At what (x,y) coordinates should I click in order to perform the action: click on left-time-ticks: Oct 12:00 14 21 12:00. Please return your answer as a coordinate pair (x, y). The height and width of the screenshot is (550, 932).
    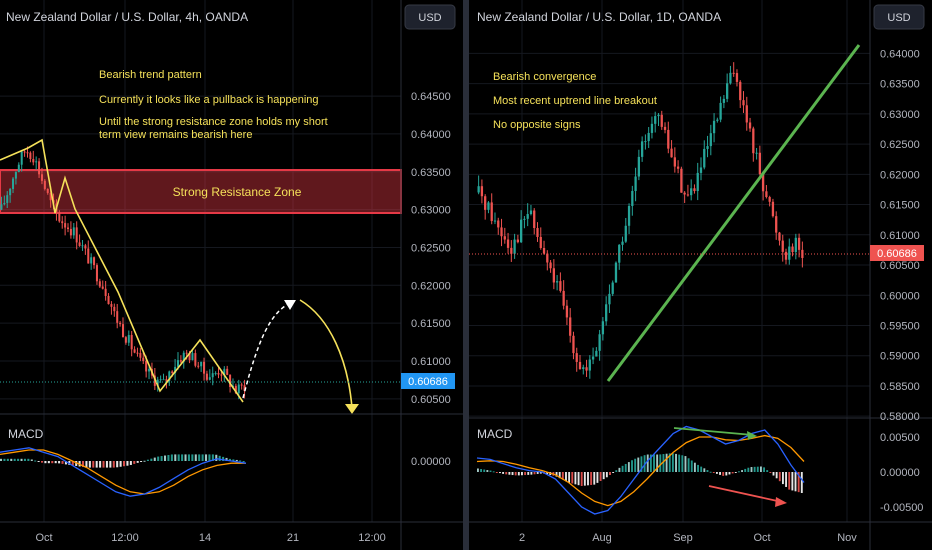
    Looking at the image, I should click on (210, 538).